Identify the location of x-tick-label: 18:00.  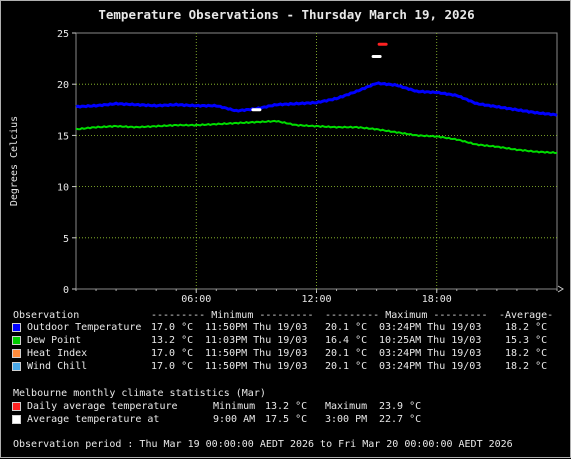
(437, 299).